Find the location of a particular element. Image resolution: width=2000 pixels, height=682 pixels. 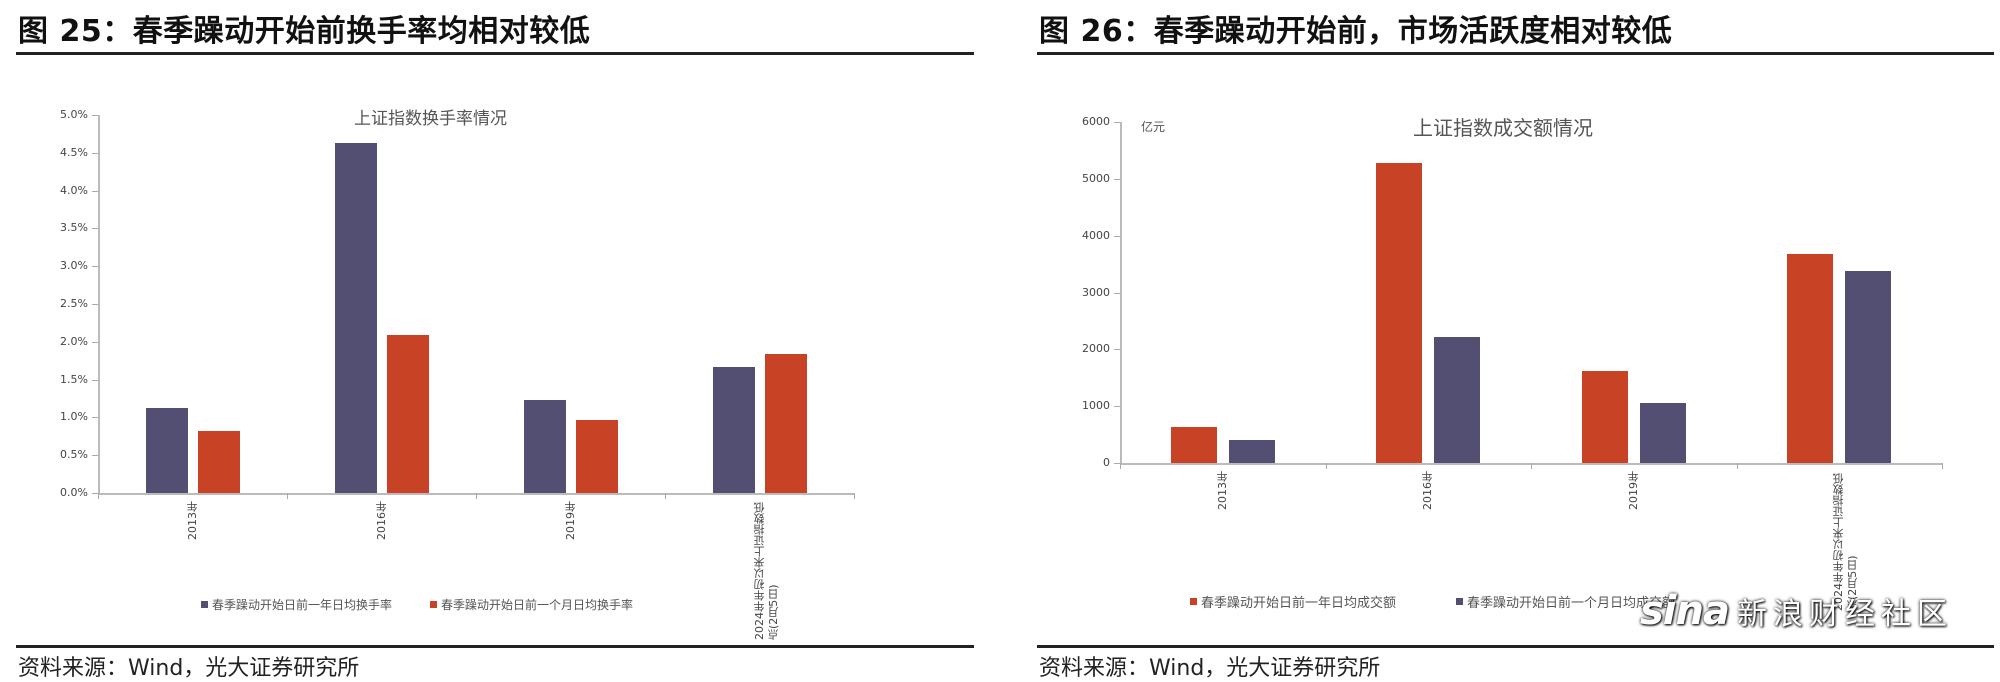

y-tick-label: 1000 is located at coordinates (1096, 406).